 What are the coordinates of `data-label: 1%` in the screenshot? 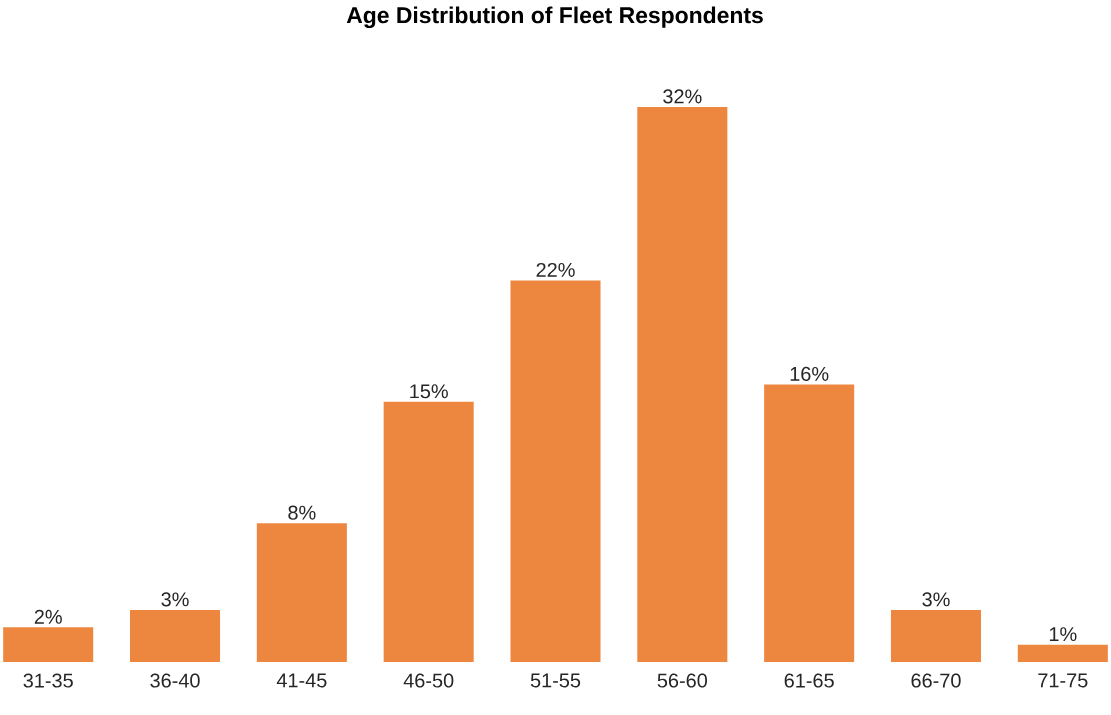 It's located at (1063, 634).